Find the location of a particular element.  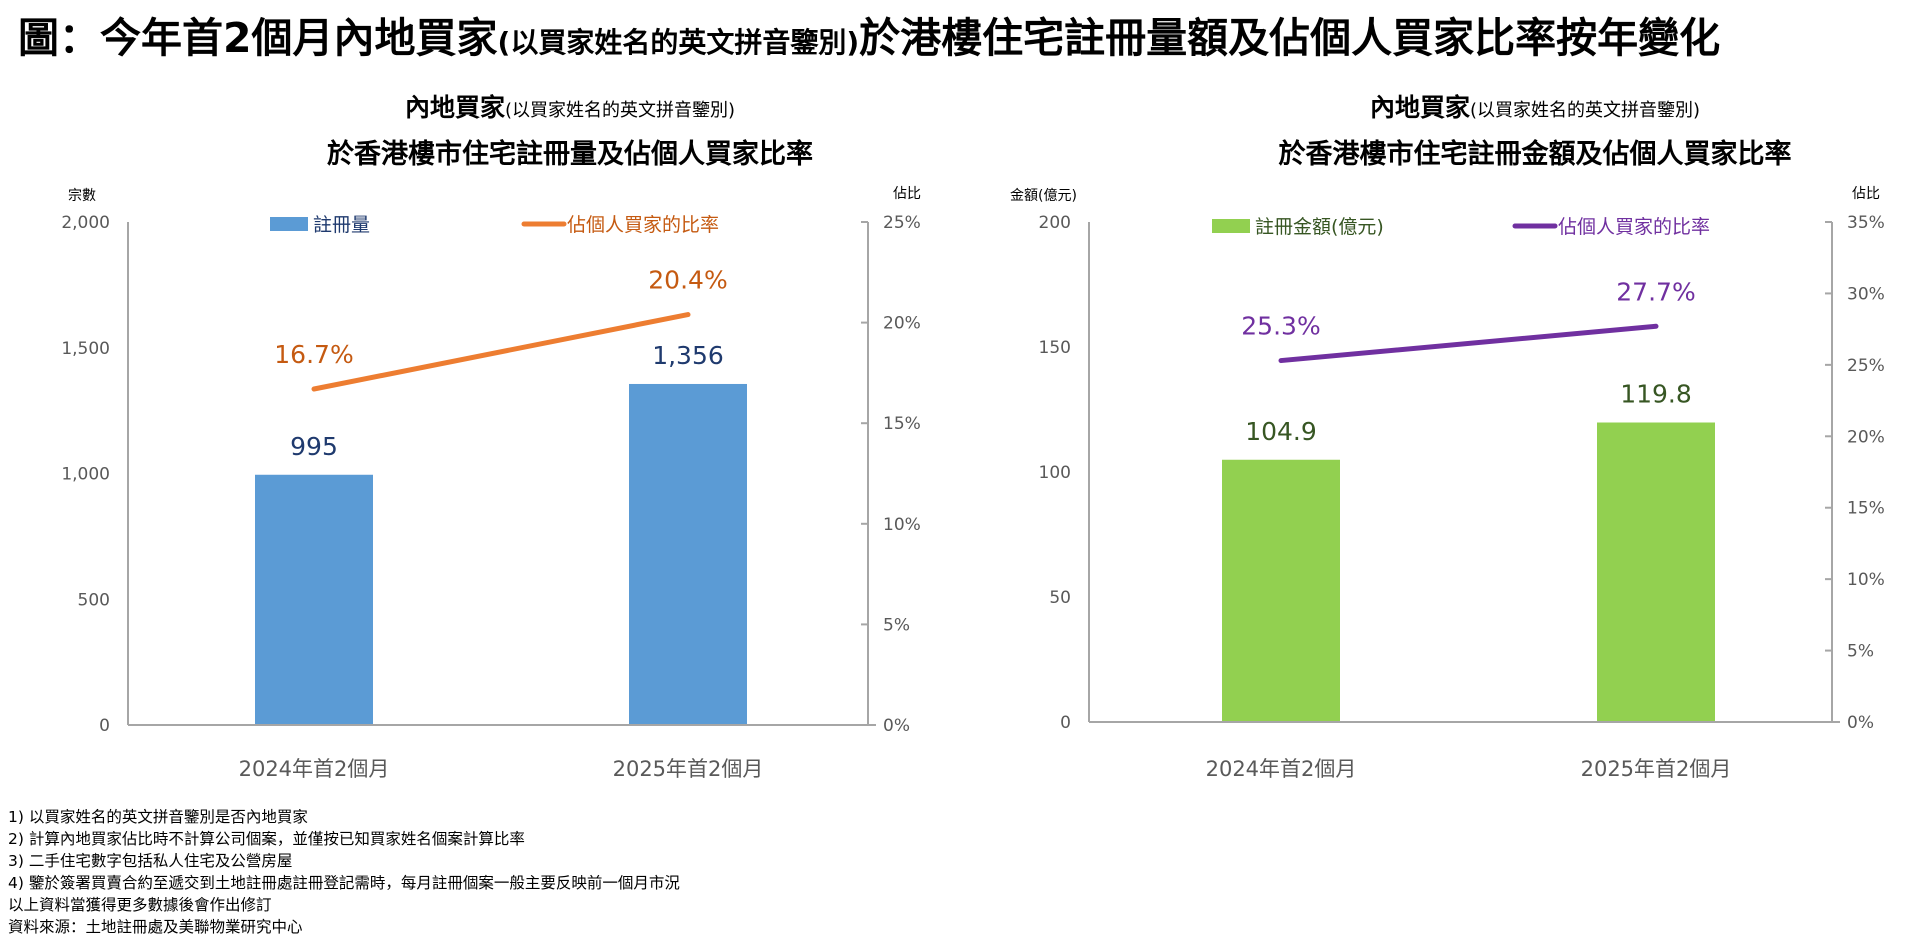

chart2-y-tick-label: 200 is located at coordinates (1055, 223).